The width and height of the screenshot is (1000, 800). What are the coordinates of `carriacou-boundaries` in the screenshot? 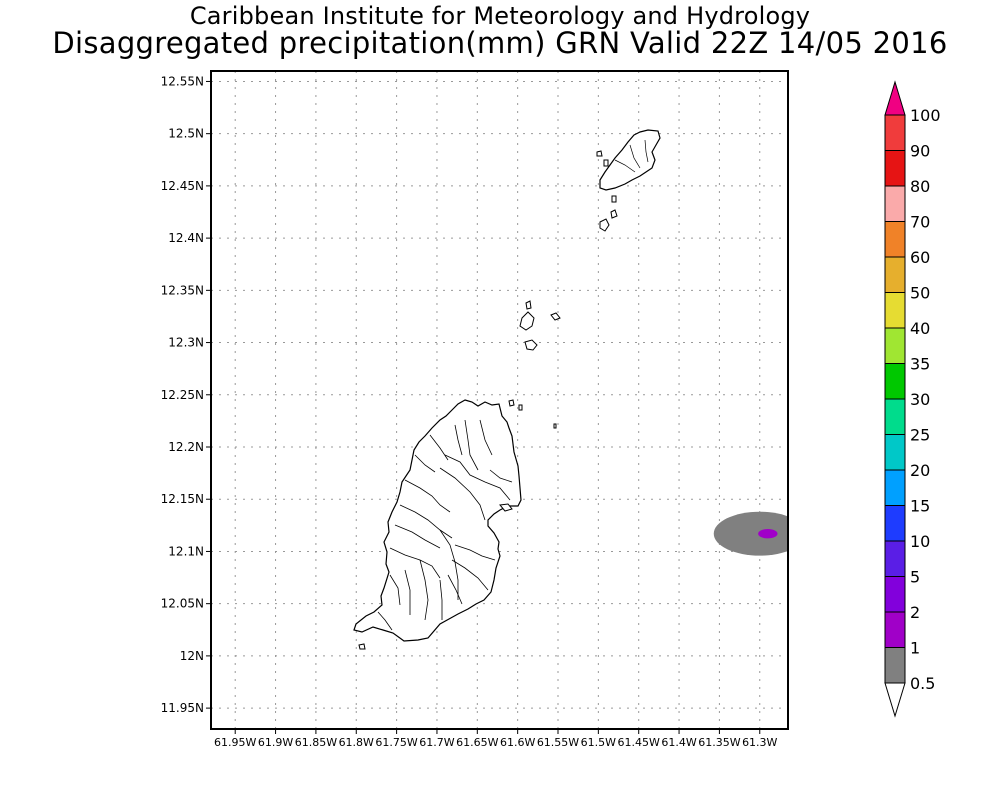 It's located at (631, 156).